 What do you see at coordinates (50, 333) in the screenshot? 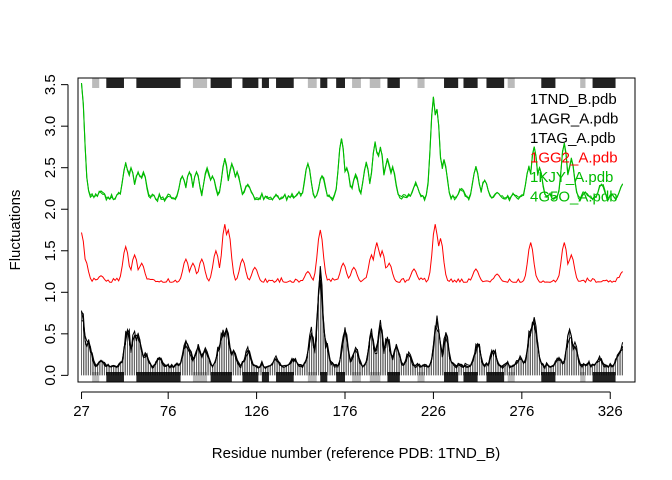
I see `y-tick-label: 0.5` at bounding box center [50, 333].